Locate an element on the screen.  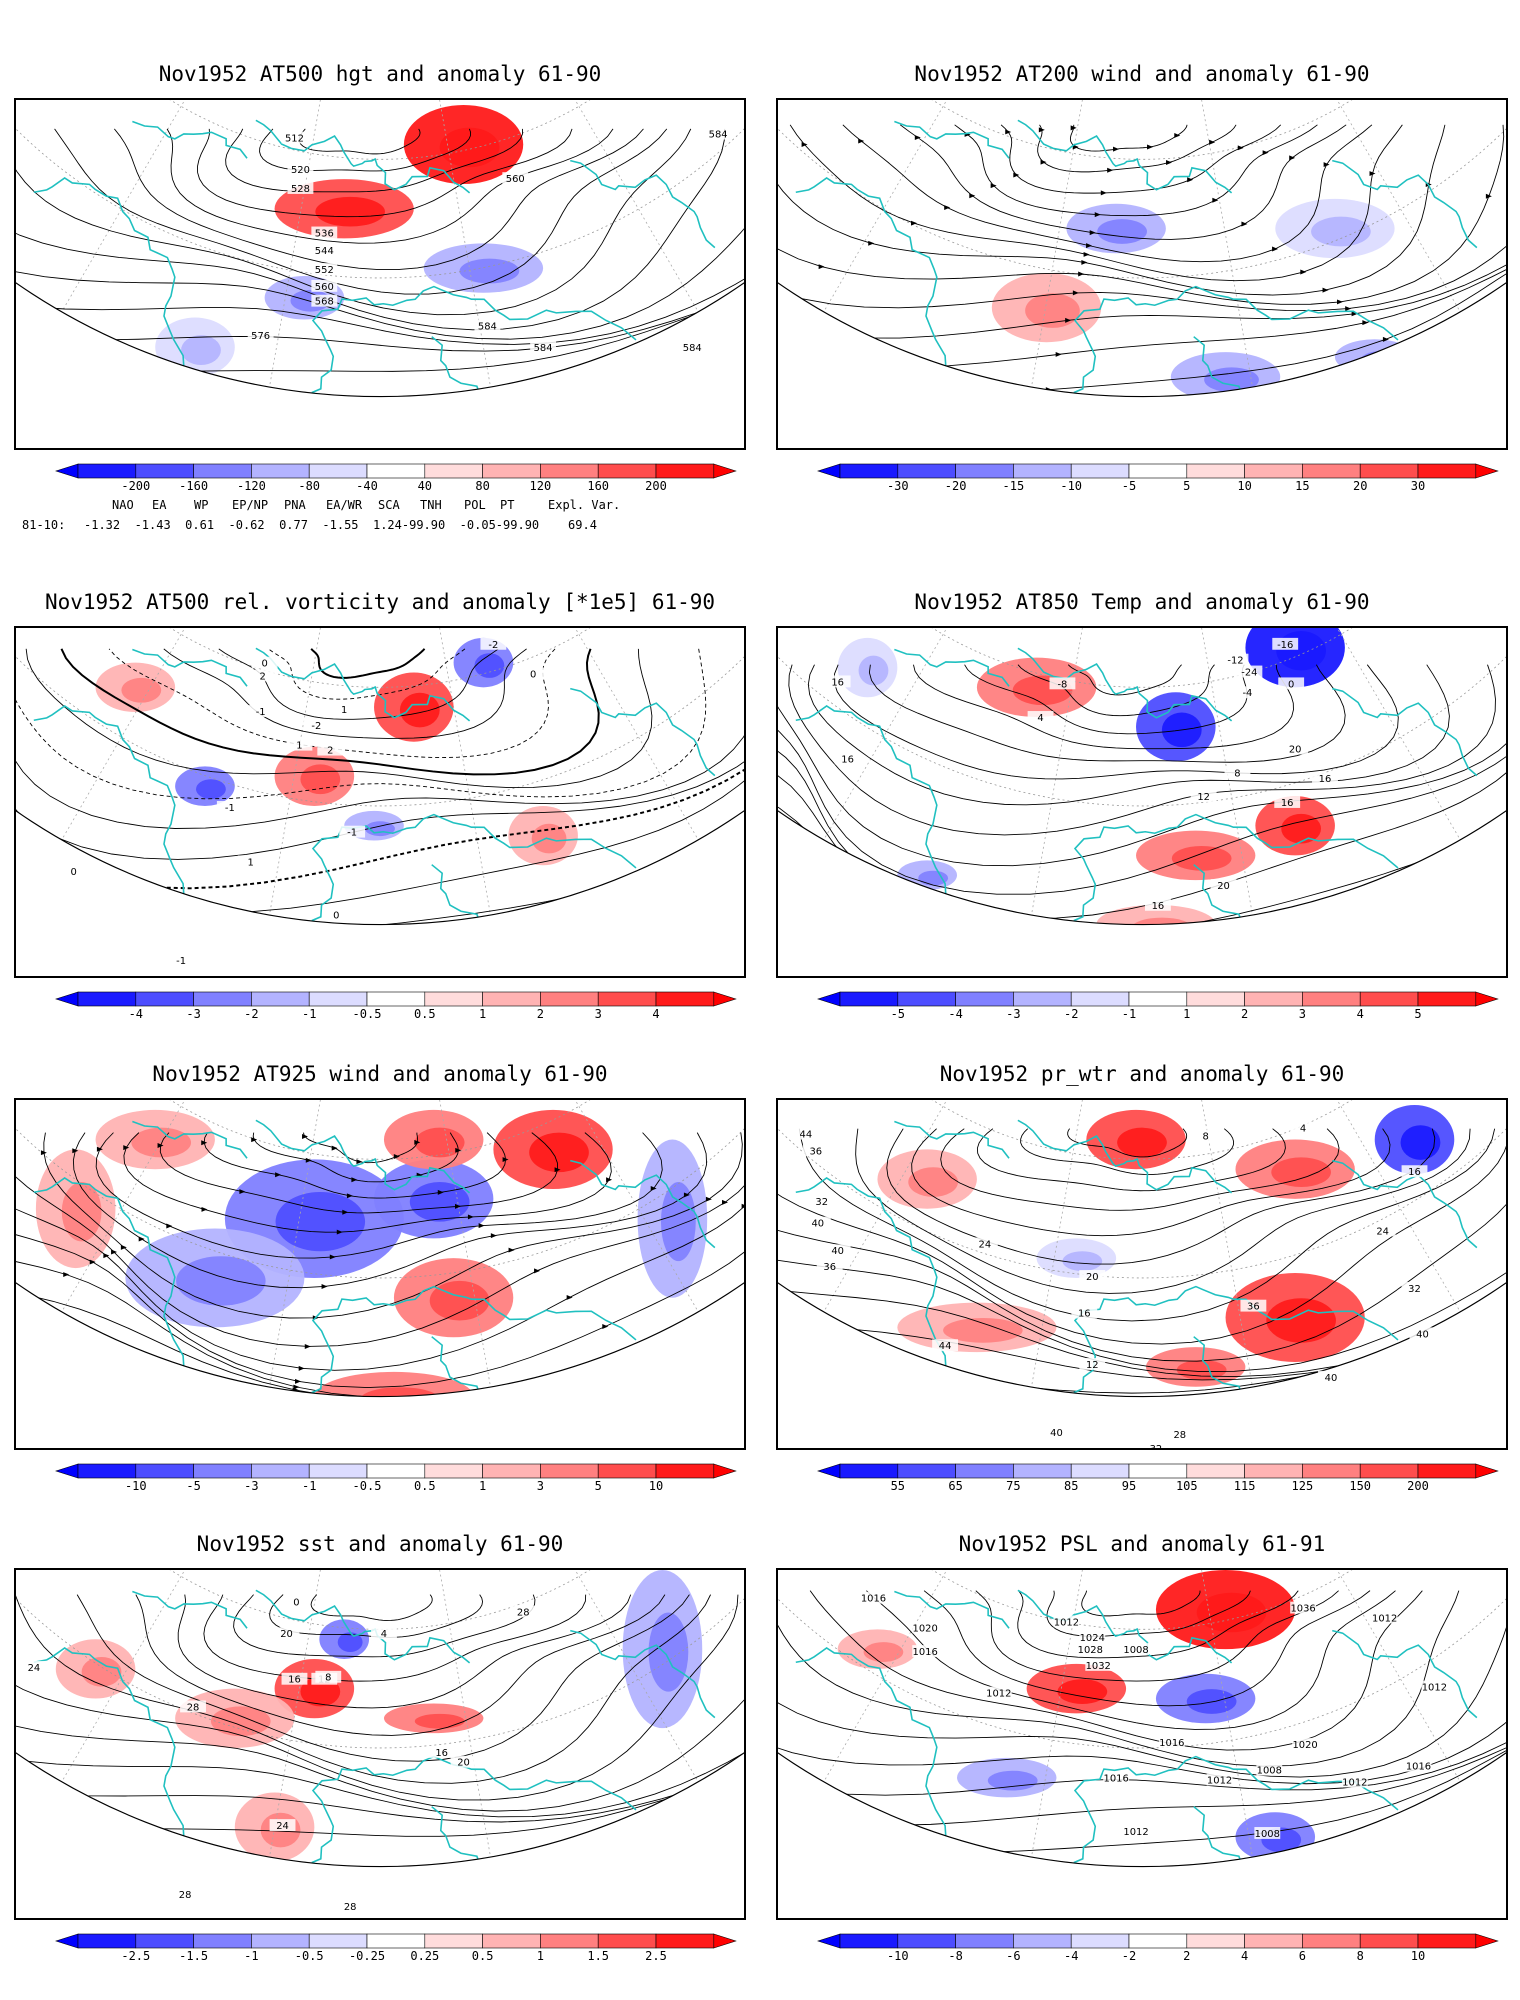
polar-map: 16 16 -16 -12 -8 -4 0 4 8 12 16 20 20 16 16 -24 is located at coordinates (1142, 776).